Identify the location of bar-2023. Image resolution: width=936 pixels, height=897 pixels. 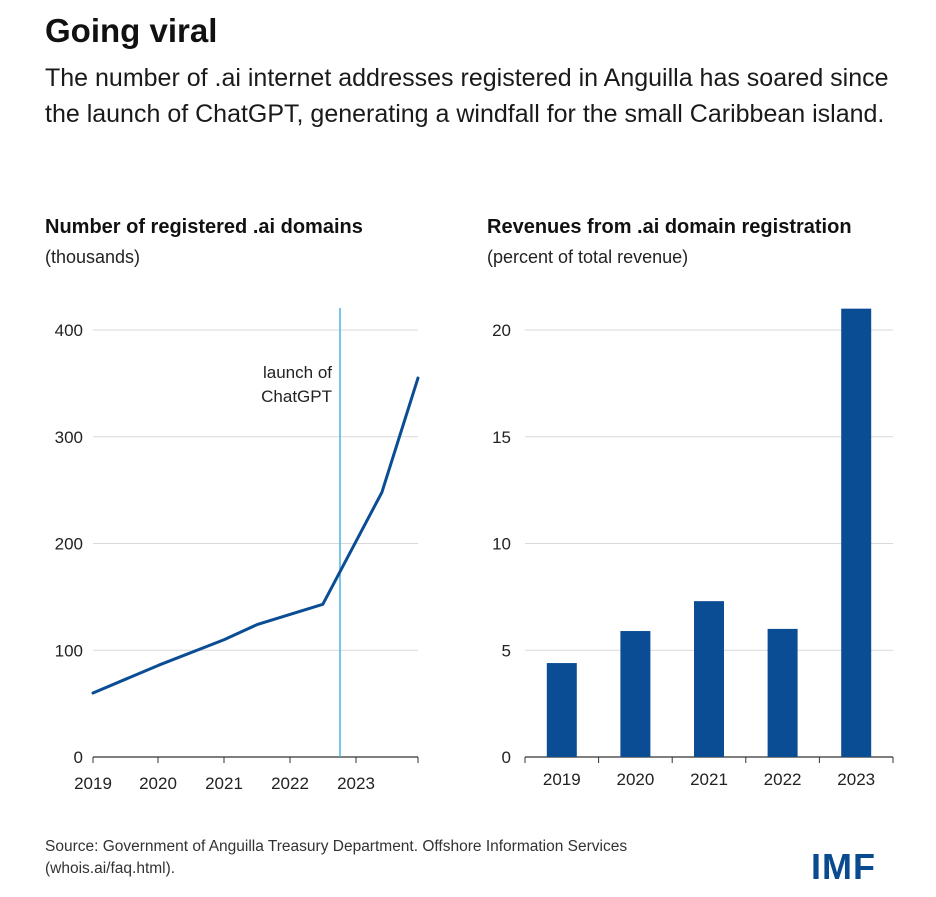
(856, 532).